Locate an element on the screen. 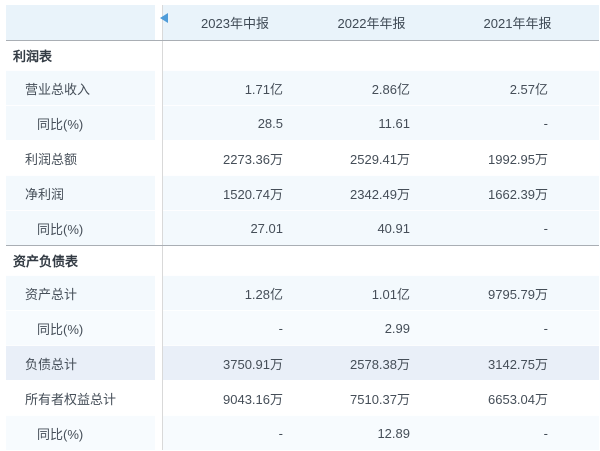 Image resolution: width=600 pixels, height=451 pixels. row-label: 所有者权益总计 is located at coordinates (80, 397).